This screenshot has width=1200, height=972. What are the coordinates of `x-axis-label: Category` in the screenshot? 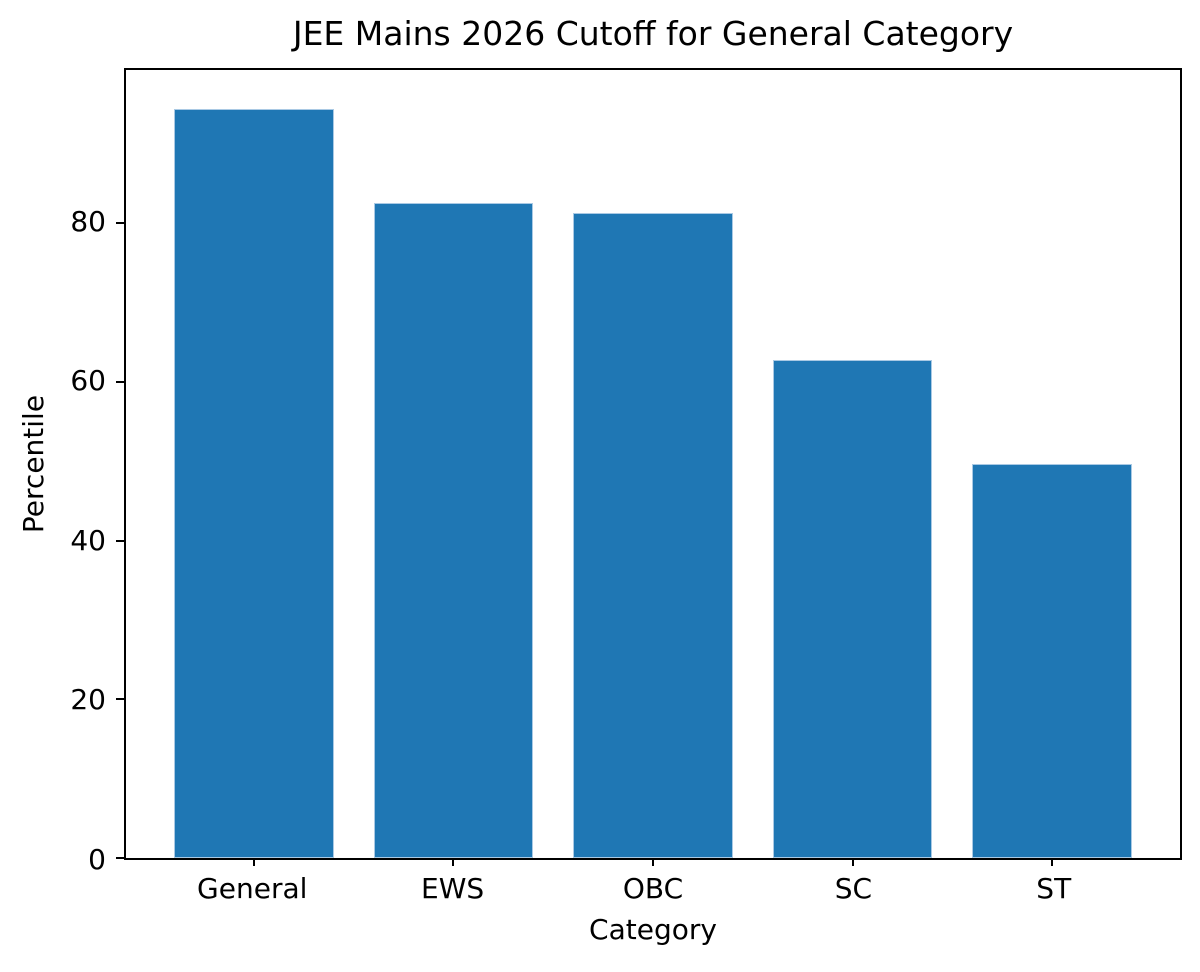 It's located at (653, 929).